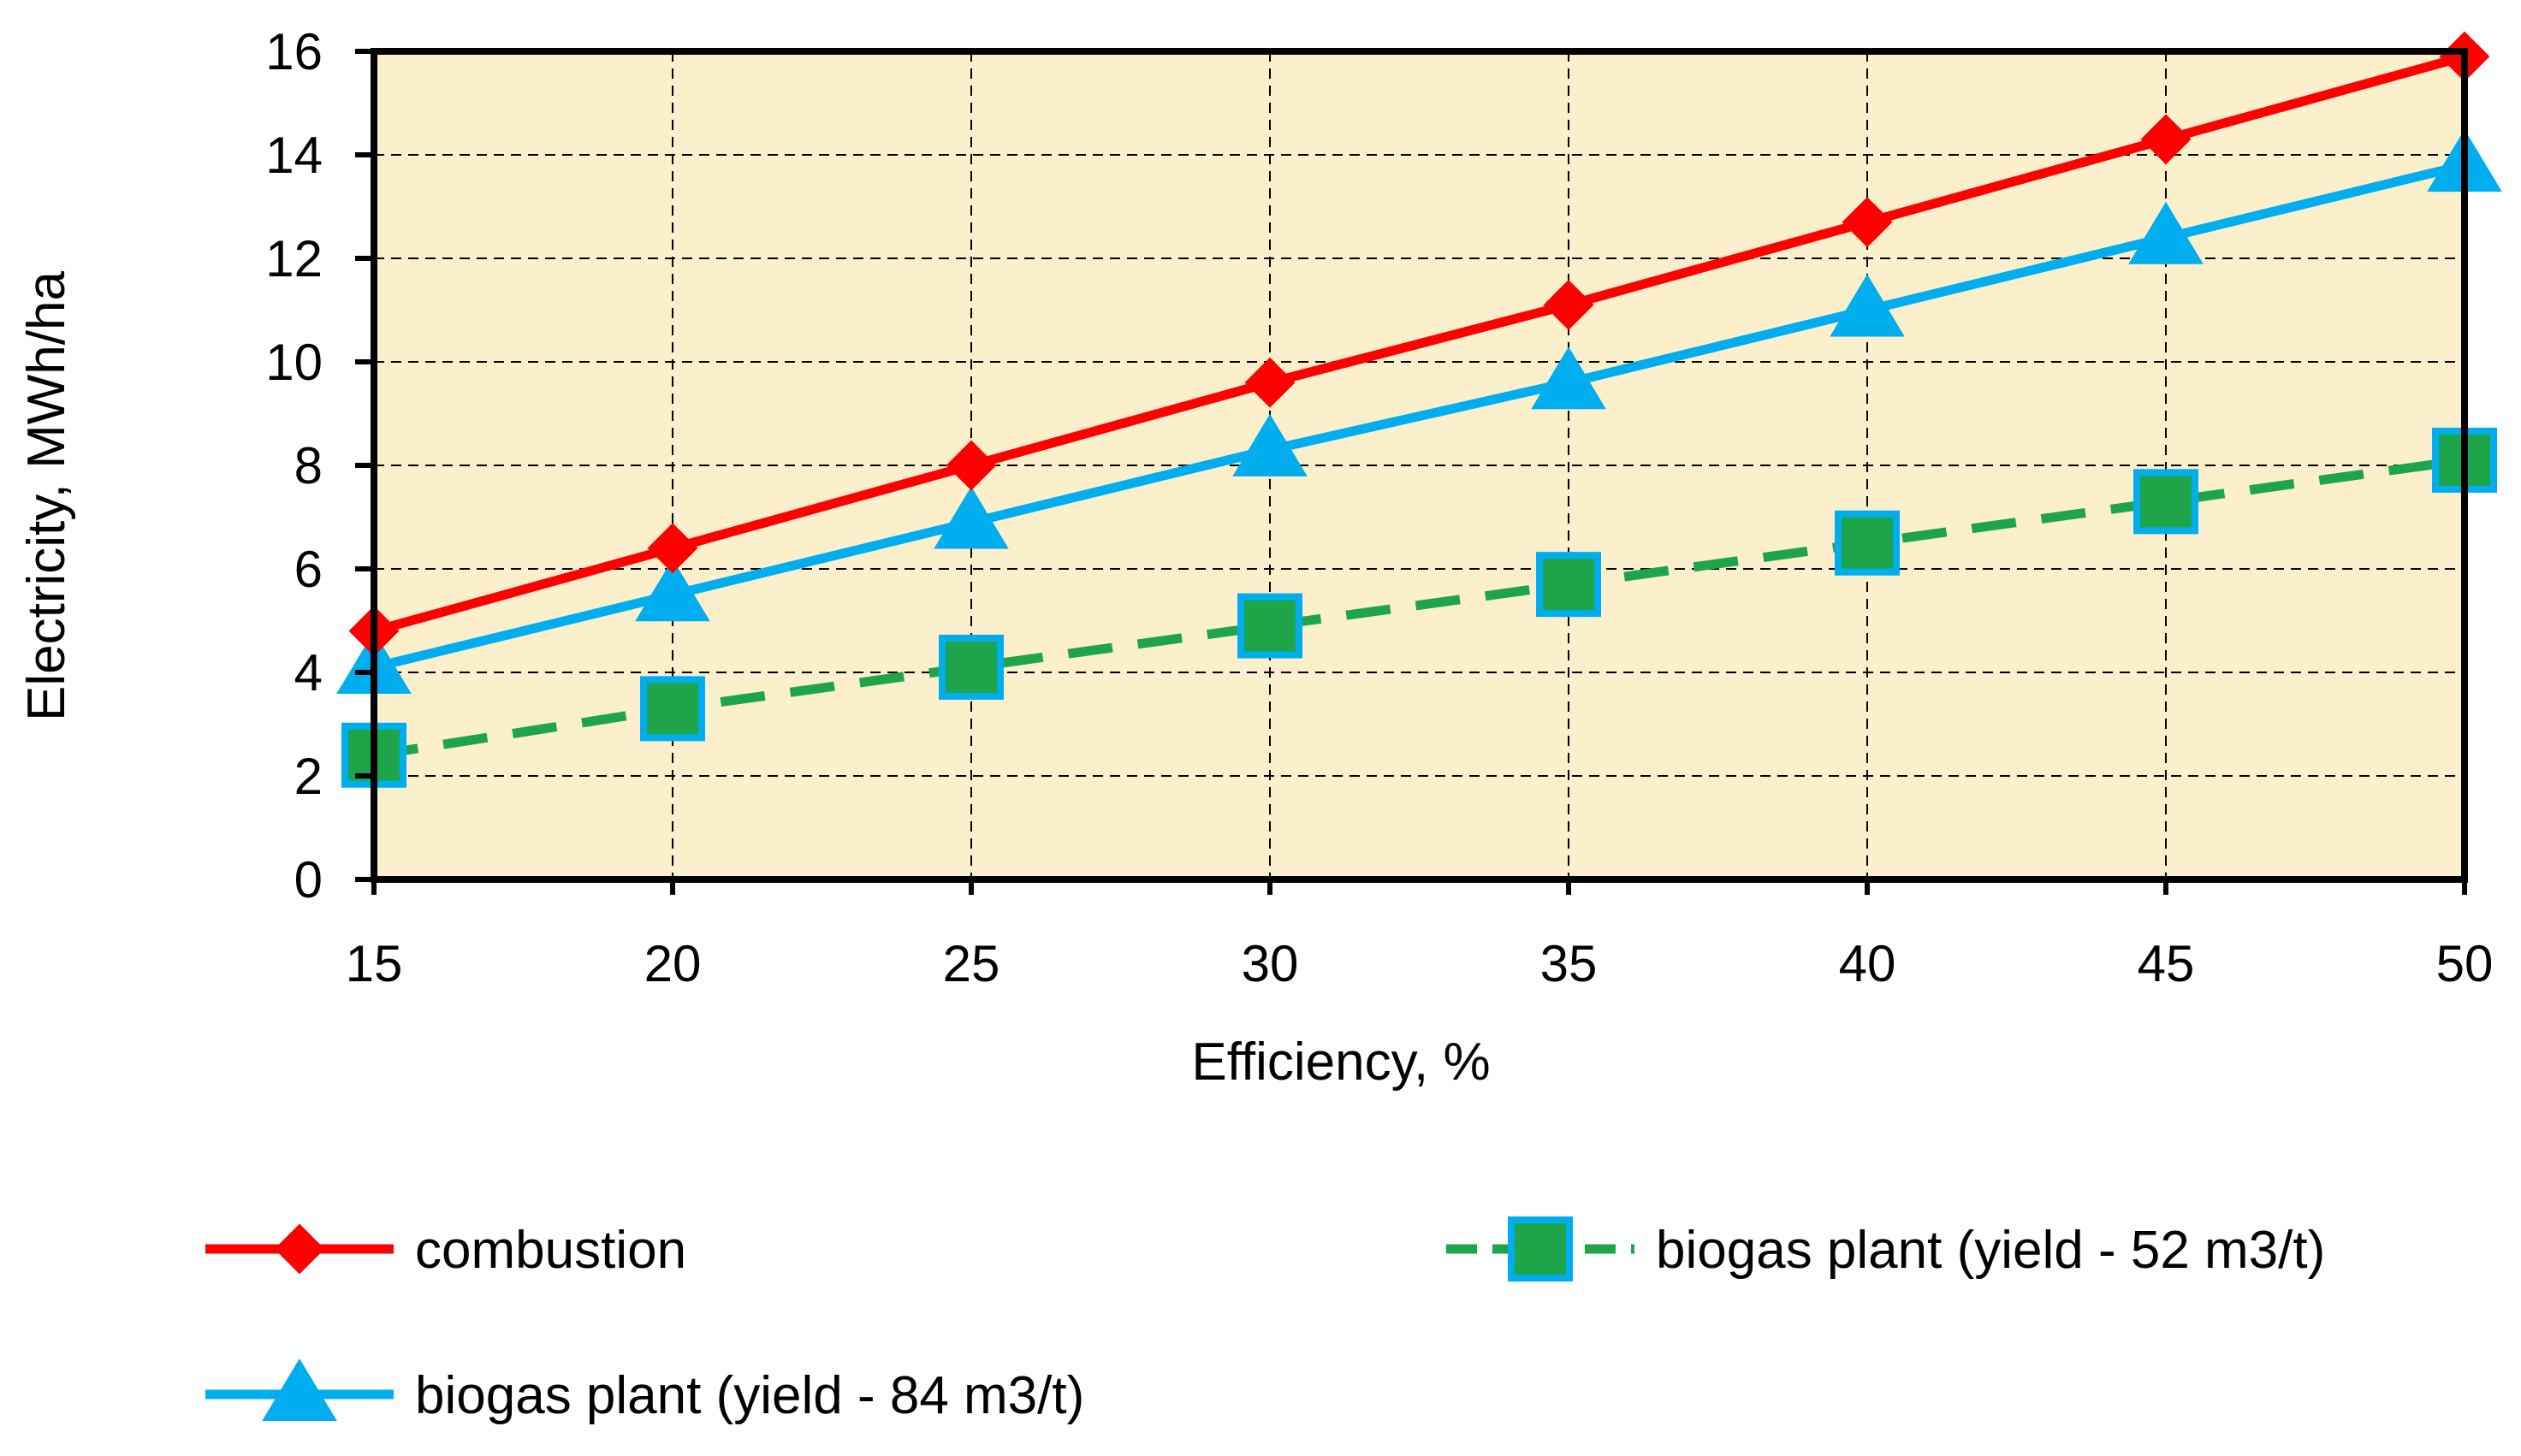 The width and height of the screenshot is (2521, 1456). I want to click on x-tick-label: 15, so click(374, 964).